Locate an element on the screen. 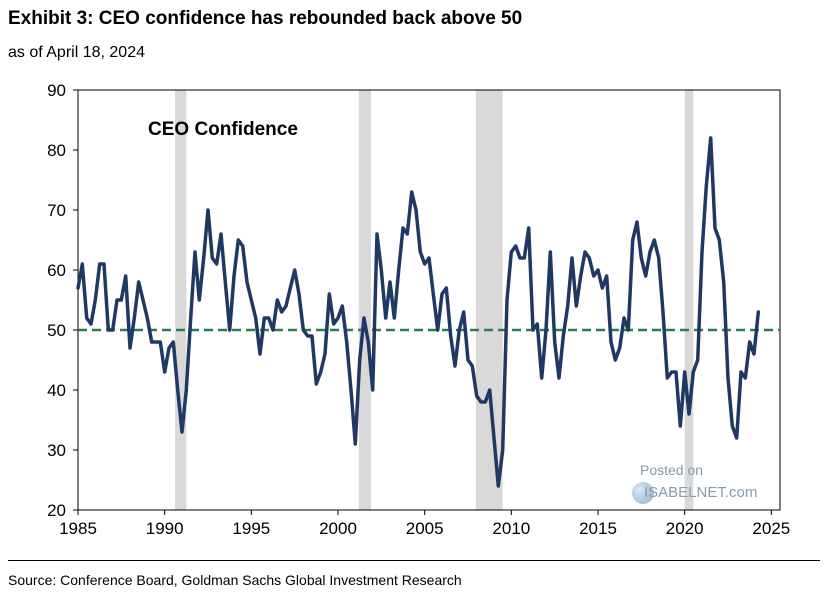 This screenshot has height=602, width=828. x-tick-label: 2010 is located at coordinates (511, 528).